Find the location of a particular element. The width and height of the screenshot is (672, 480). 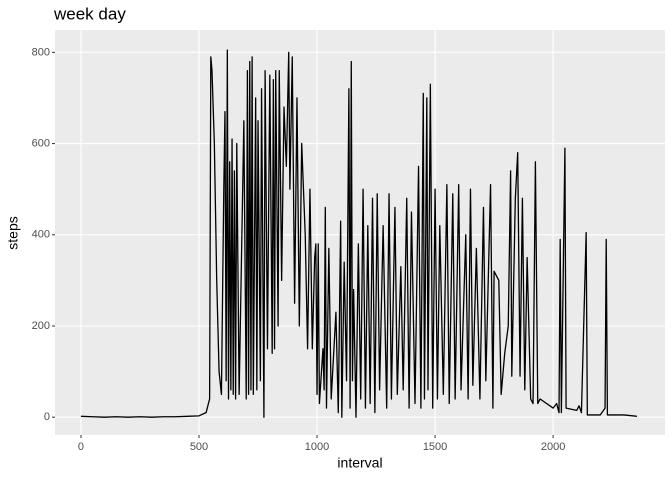

chart-title: week day is located at coordinates (89, 13).